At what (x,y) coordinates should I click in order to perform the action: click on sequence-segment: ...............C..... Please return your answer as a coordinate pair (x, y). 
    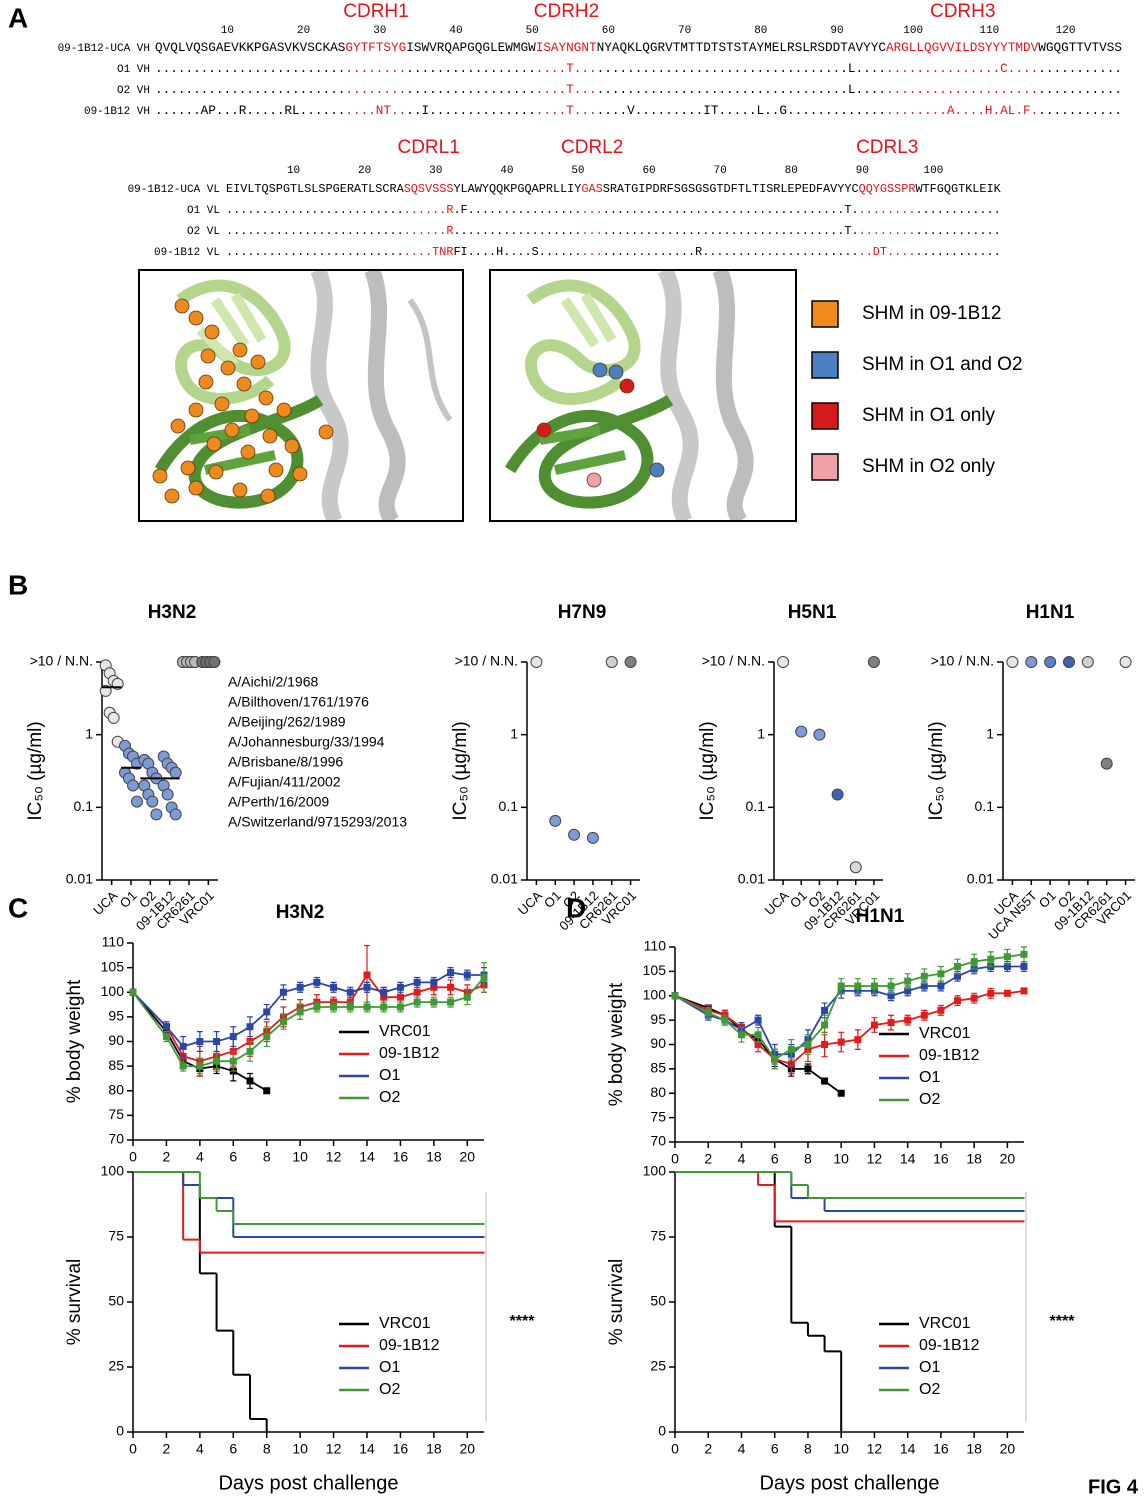
    Looking at the image, I should click on (962, 68).